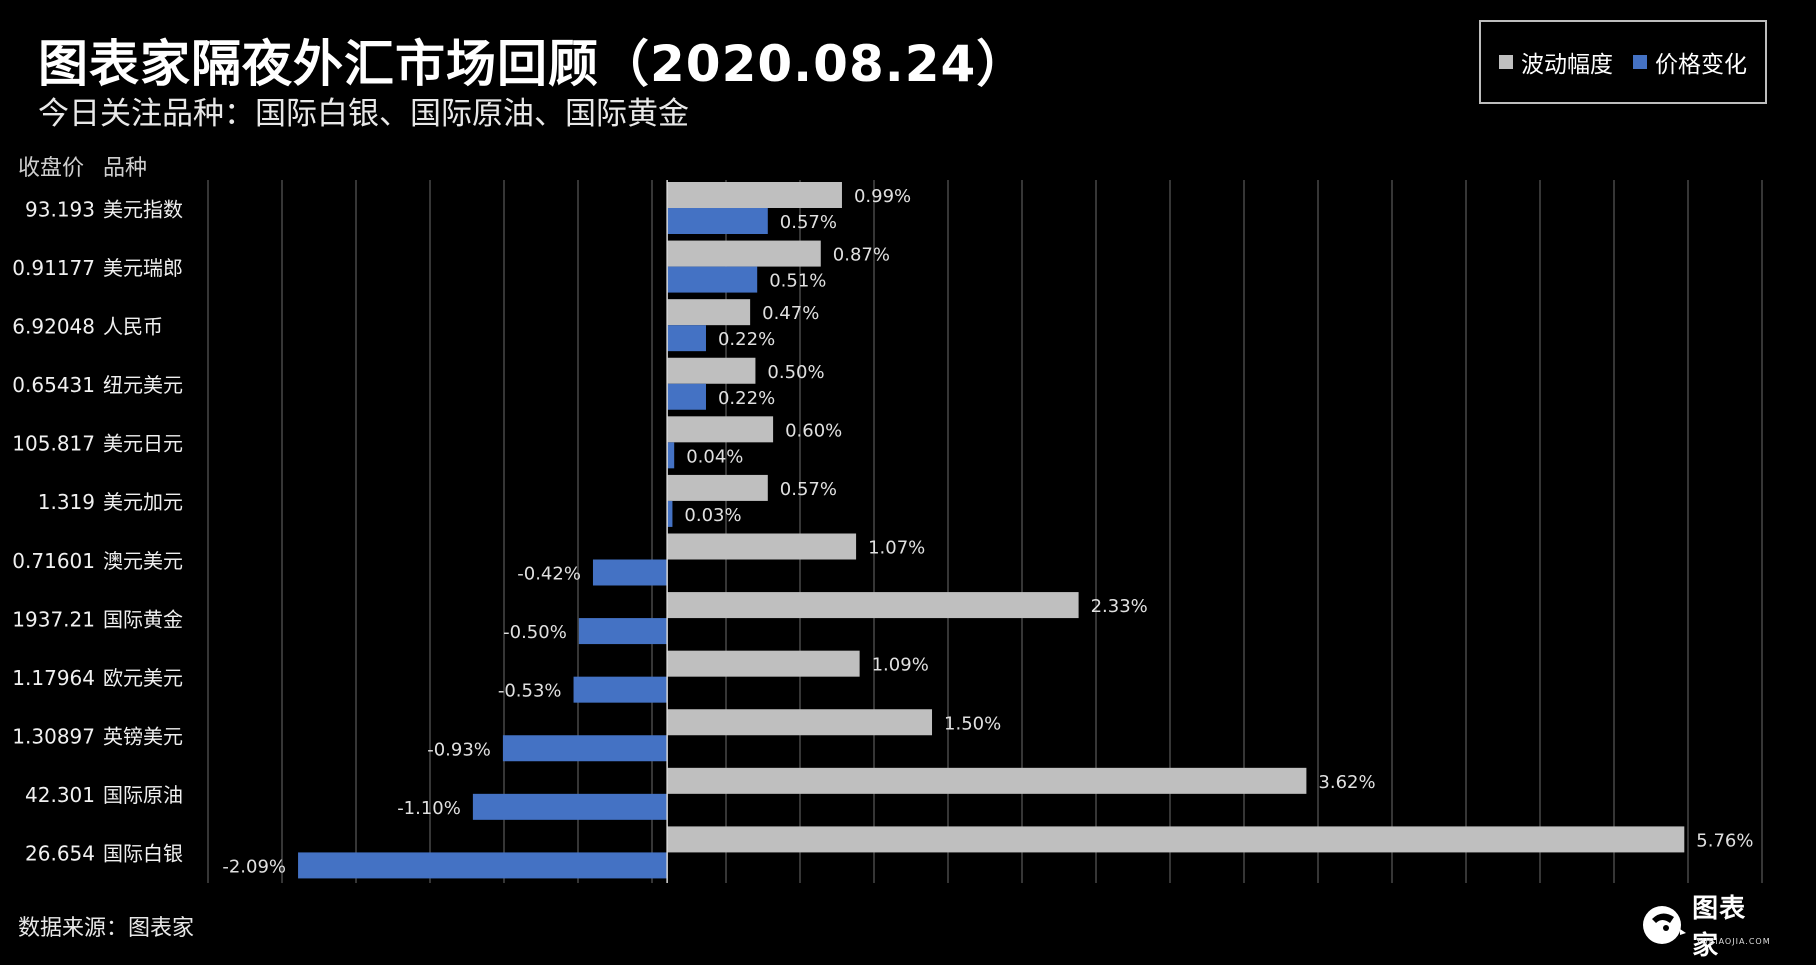  What do you see at coordinates (51, 168) in the screenshot?
I see `column-header-close: 收盘价` at bounding box center [51, 168].